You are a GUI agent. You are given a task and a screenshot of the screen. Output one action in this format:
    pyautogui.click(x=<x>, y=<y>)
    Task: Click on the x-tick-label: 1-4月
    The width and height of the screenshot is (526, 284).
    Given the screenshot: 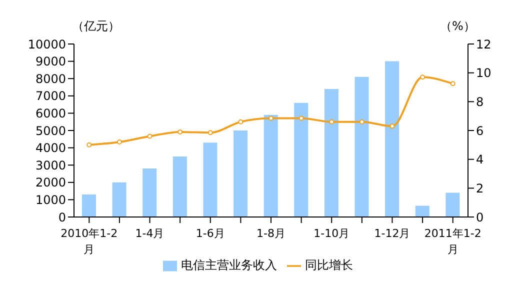 What is the action you would take?
    pyautogui.click(x=149, y=233)
    